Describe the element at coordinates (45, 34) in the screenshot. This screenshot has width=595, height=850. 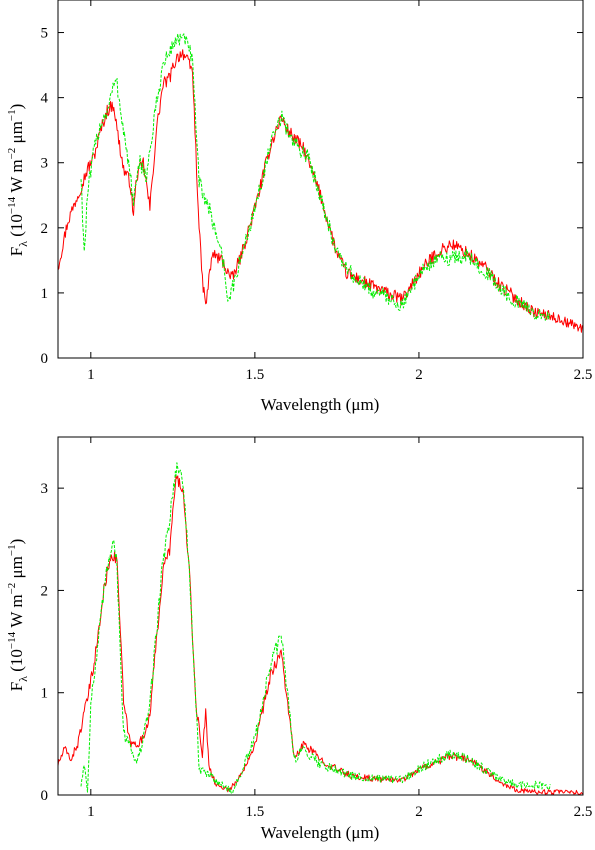
I see `y-tick-label: 5` at that location.